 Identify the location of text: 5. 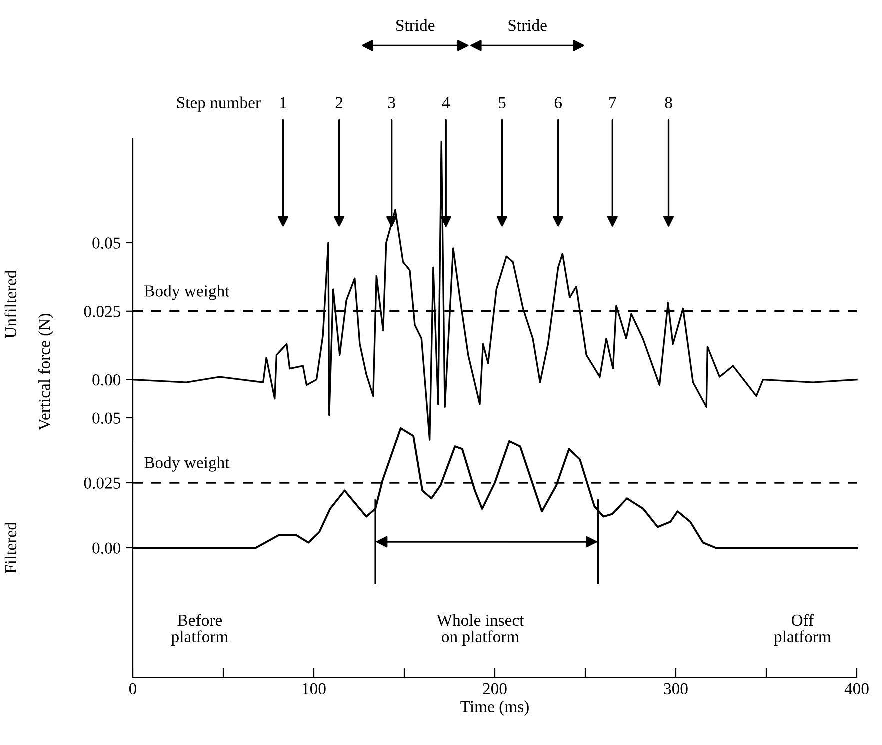
(502, 103).